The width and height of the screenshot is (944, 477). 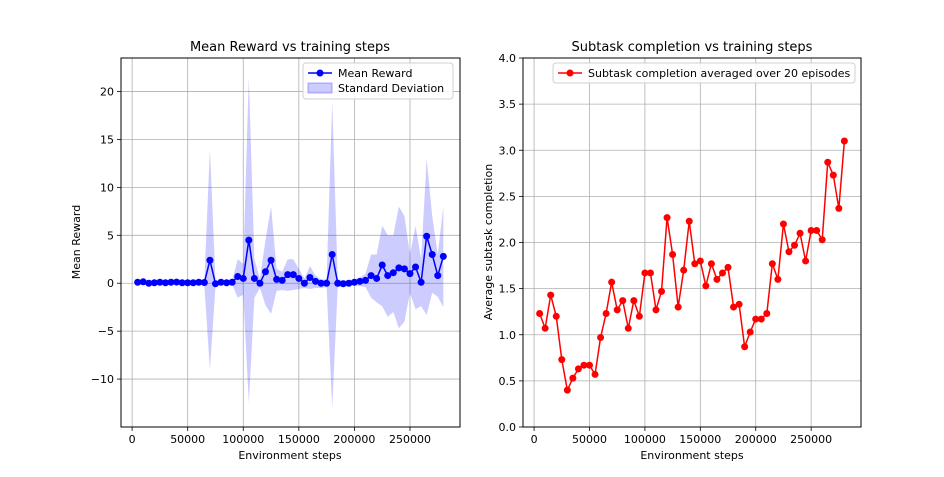 What do you see at coordinates (110, 235) in the screenshot?
I see `reward-y-tick-label: 5` at bounding box center [110, 235].